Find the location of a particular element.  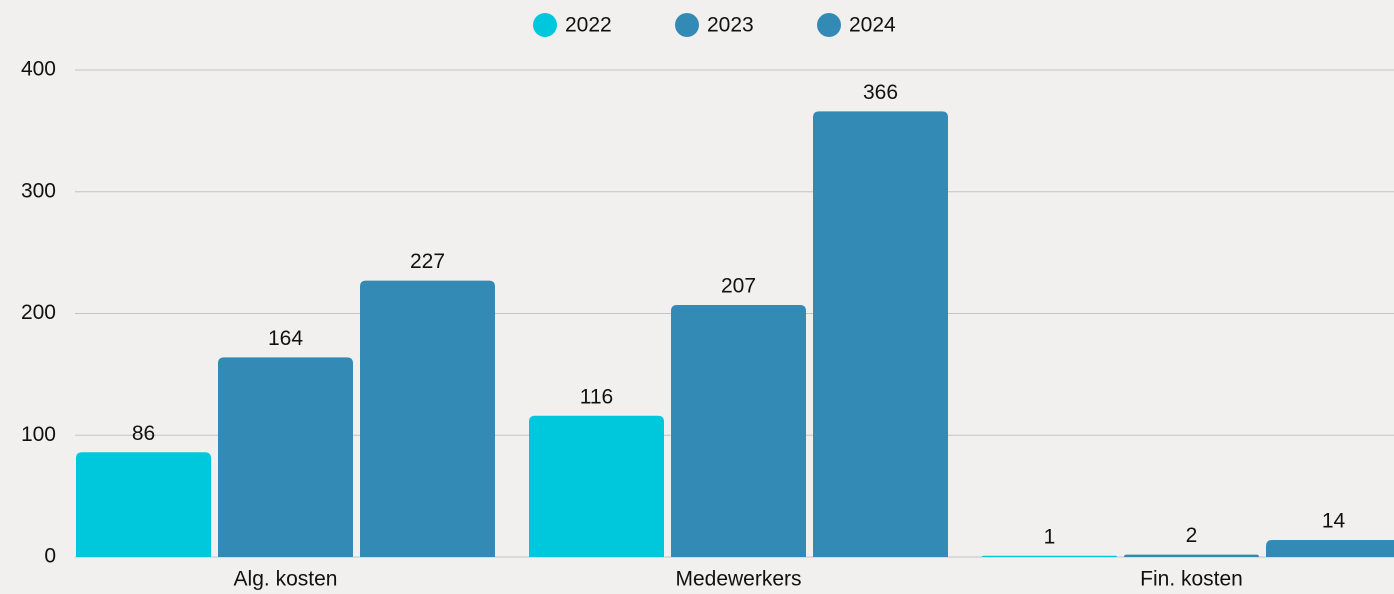

value-label: 116 is located at coordinates (596, 396).